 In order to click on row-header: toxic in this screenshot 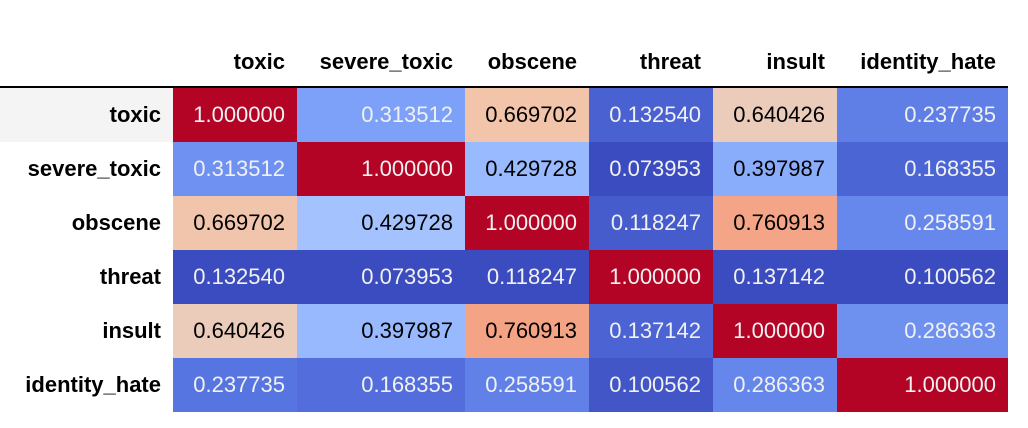, I will do `click(86, 114)`.